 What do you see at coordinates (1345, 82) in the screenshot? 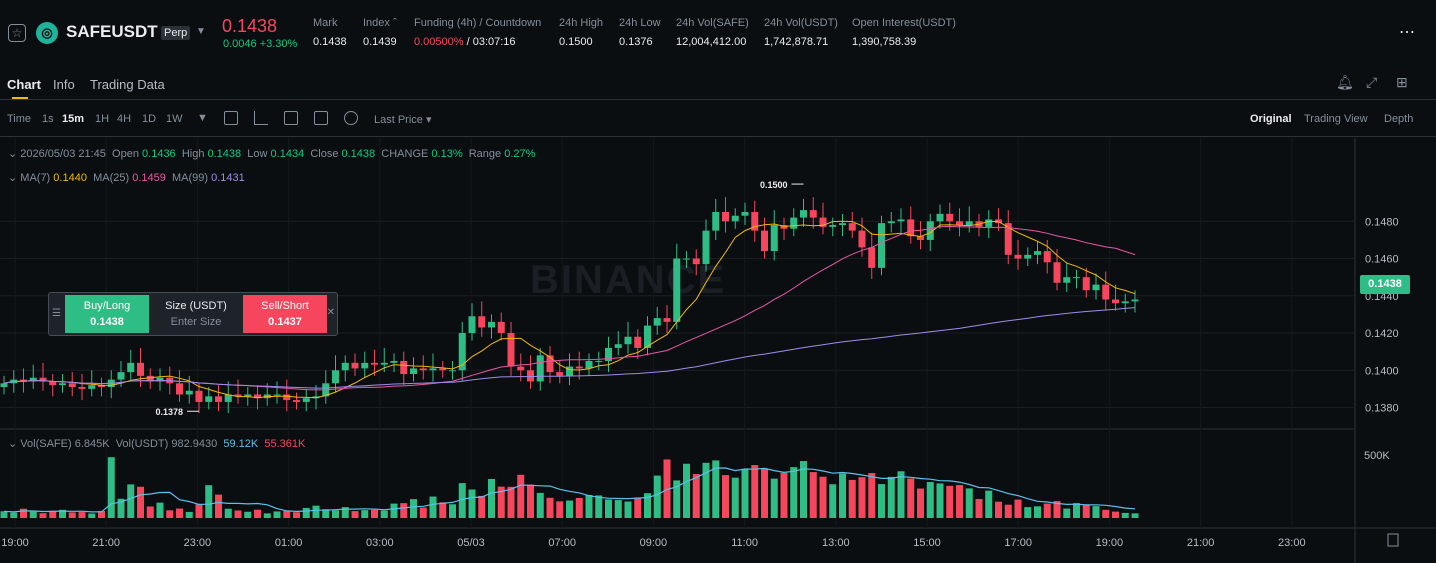
I see `bell-icon: 🔔︎` at bounding box center [1345, 82].